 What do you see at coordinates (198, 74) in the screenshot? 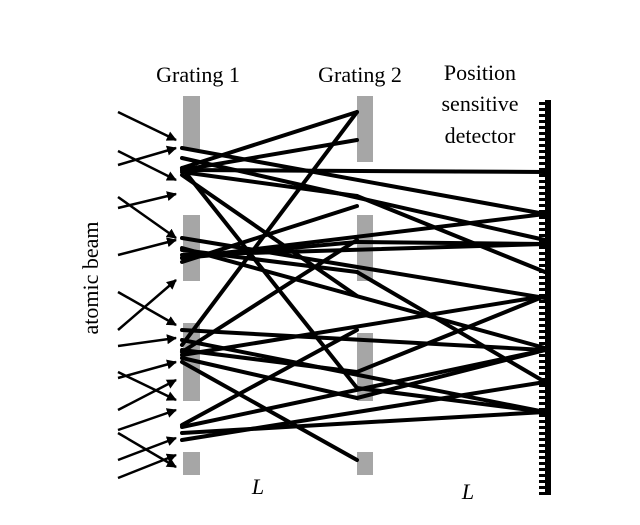
I see `grating-1-label: Grating 1` at bounding box center [198, 74].